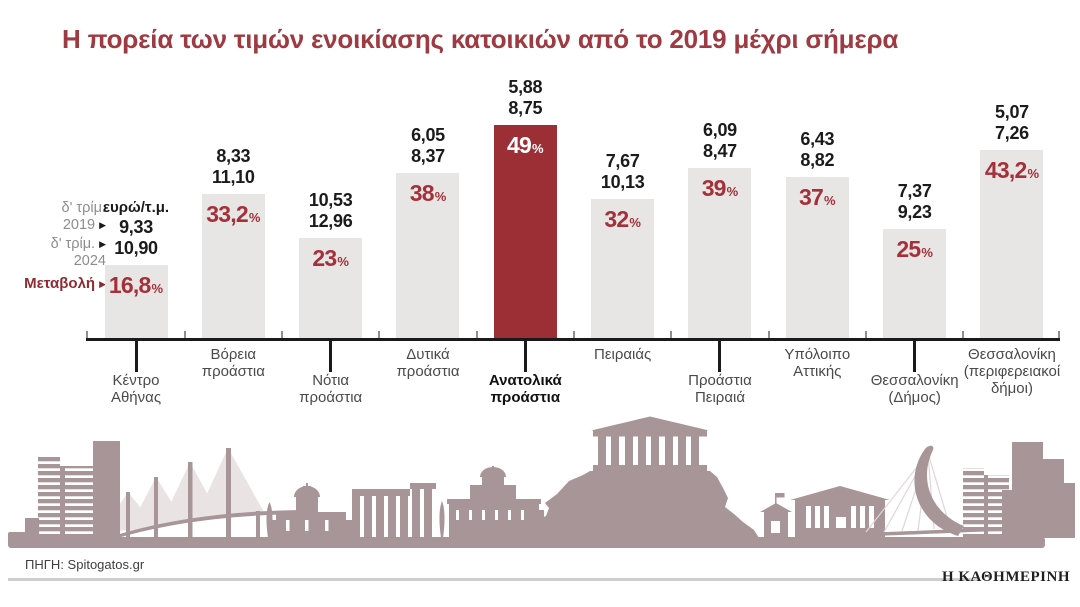  Describe the element at coordinates (720, 141) in the screenshot. I see `bar-values: 6,09 8,47` at that location.